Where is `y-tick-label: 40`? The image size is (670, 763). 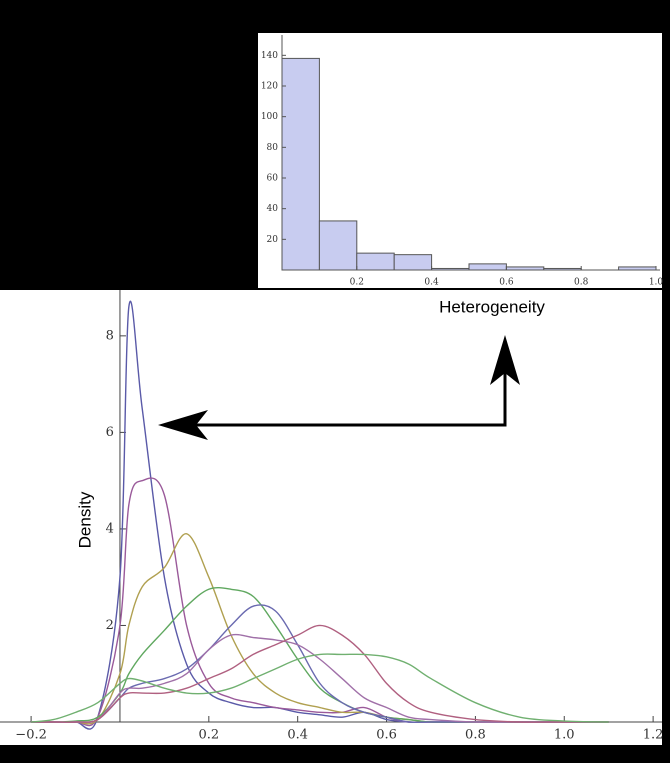 y-tick-label: 40 is located at coordinates (273, 209).